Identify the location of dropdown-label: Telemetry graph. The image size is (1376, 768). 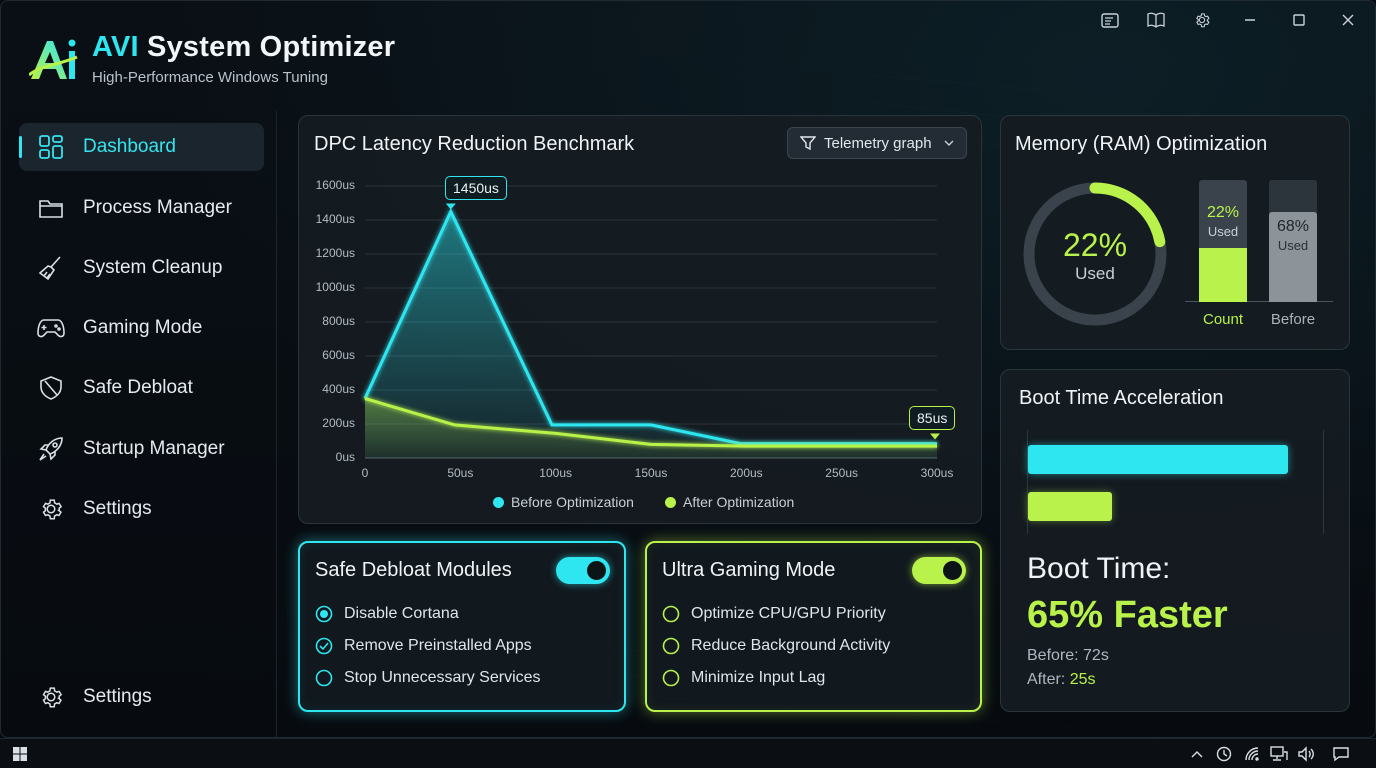
(878, 143).